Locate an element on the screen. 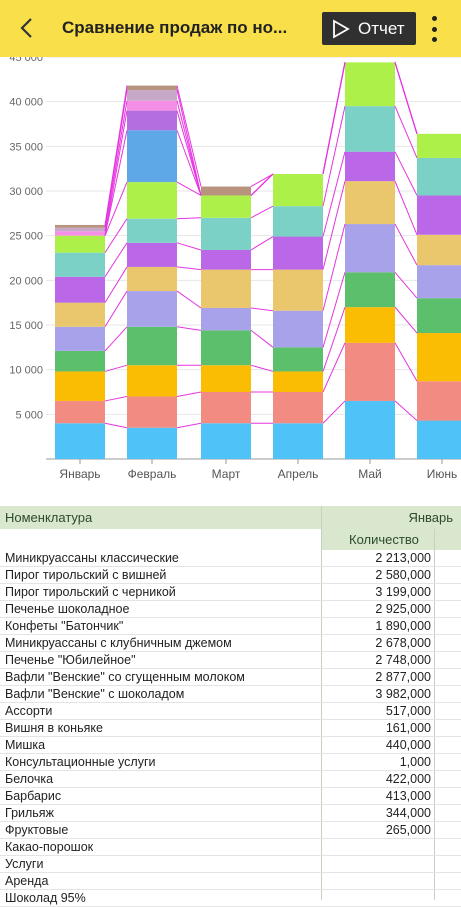  table-row: Печенье "Юбилейное" 2 748,000 is located at coordinates (230, 660).